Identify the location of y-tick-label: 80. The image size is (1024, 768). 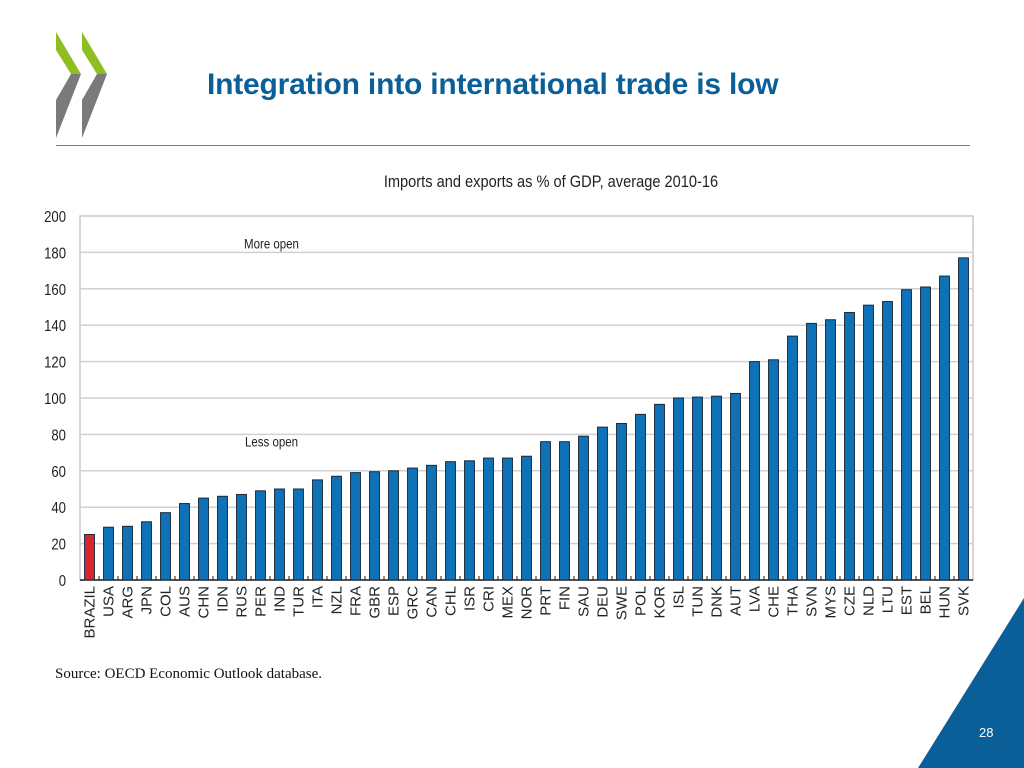
(58, 435).